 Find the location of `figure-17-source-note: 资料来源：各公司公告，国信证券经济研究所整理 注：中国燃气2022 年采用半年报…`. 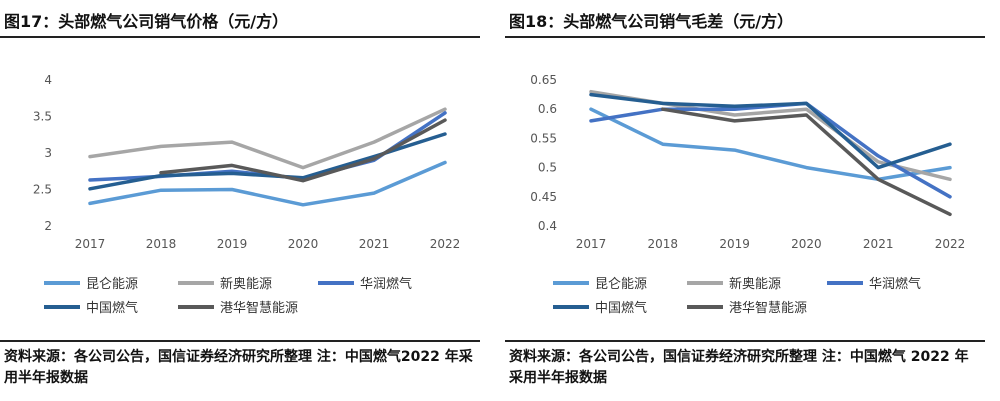

figure-17-source-note: 资料来源：各公司公告，国信证券经济研究所整理 注：中国燃气2022 年采用半年报… is located at coordinates (238, 367).